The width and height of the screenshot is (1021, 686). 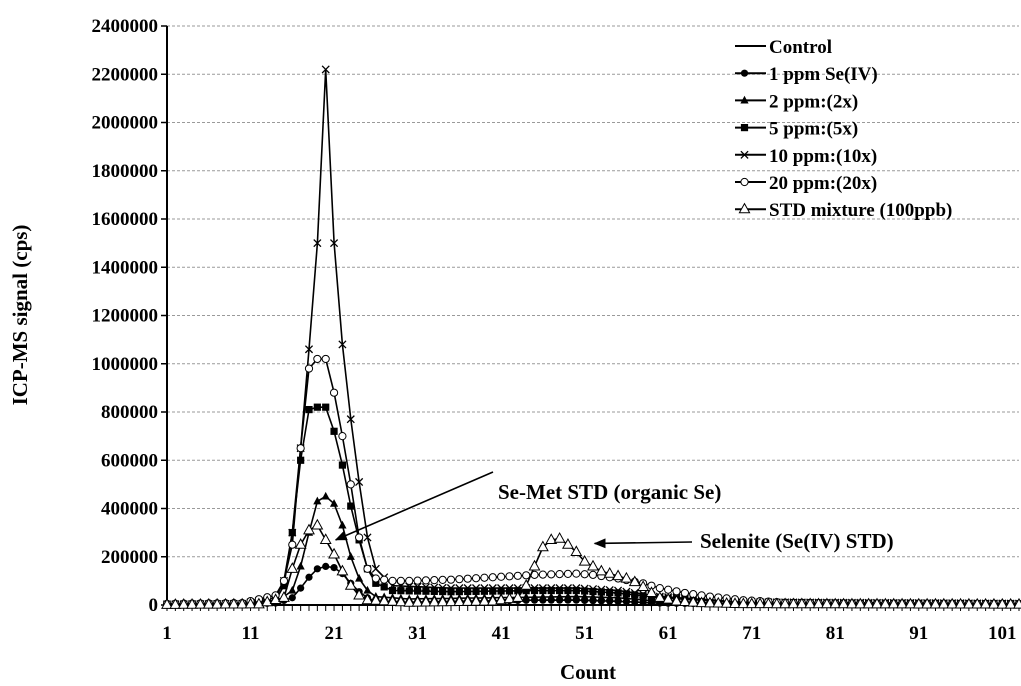 What do you see at coordinates (417, 633) in the screenshot?
I see `x-tick-label: 31` at bounding box center [417, 633].